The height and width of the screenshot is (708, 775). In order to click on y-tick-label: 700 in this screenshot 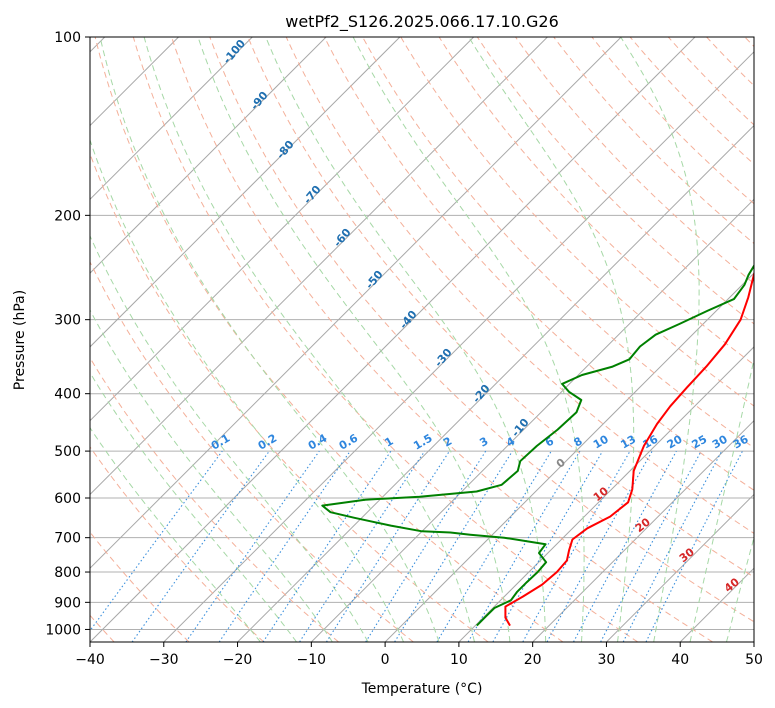, I will do `click(67, 539)`.